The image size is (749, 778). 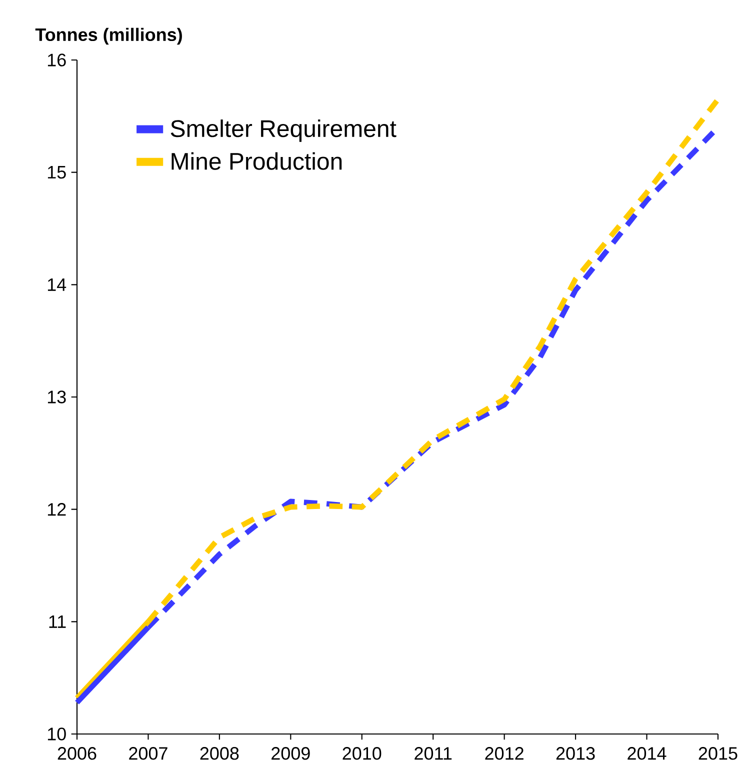 What do you see at coordinates (283, 131) in the screenshot?
I see `legend-label: Smelter Requirement` at bounding box center [283, 131].